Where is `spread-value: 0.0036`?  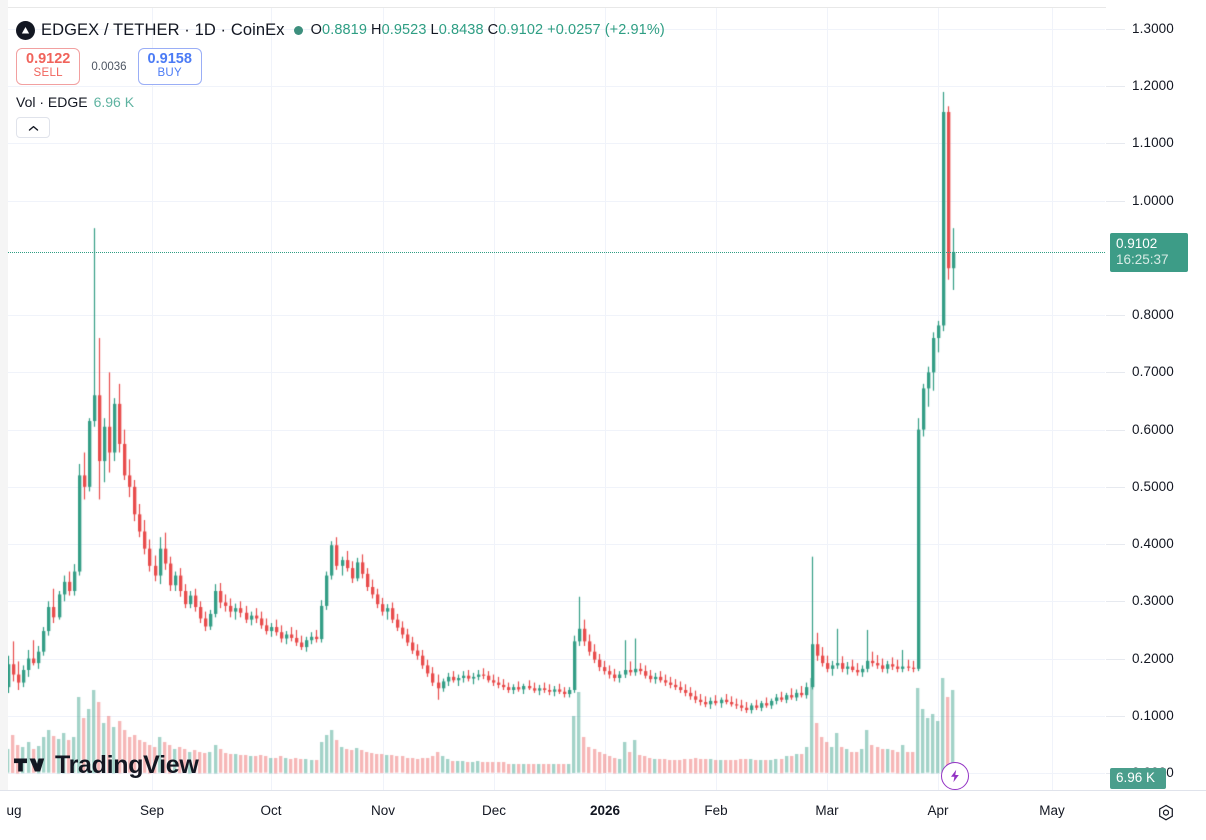
spread-value: 0.0036 is located at coordinates (109, 66).